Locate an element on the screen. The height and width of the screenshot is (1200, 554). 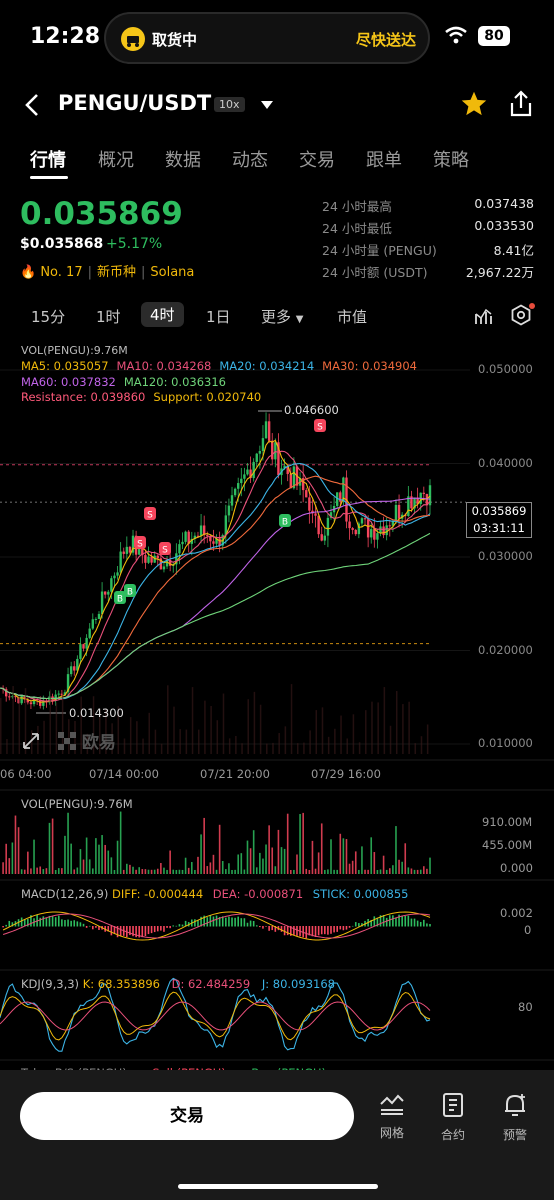
status-bar: 12:28 取货中 尽快送达 80 is located at coordinates (277, 39).